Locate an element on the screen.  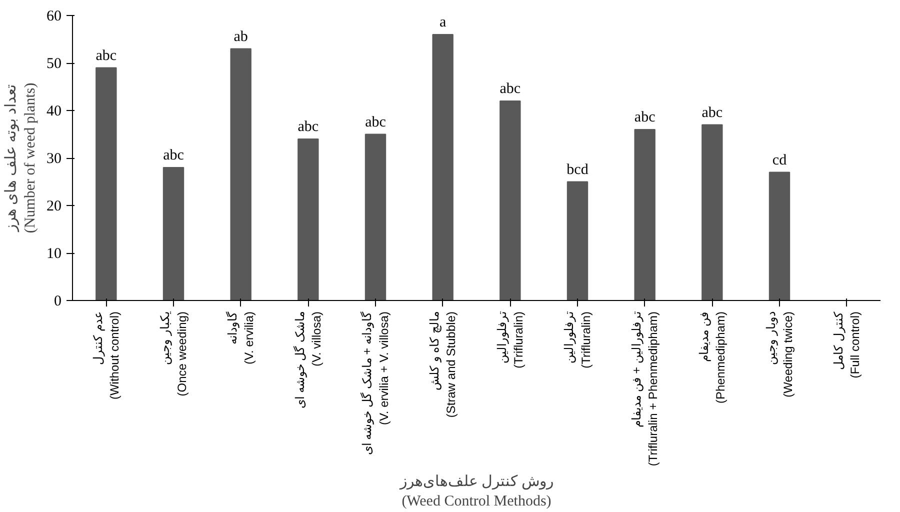
y-tick-label: 20 is located at coordinates (54, 206).